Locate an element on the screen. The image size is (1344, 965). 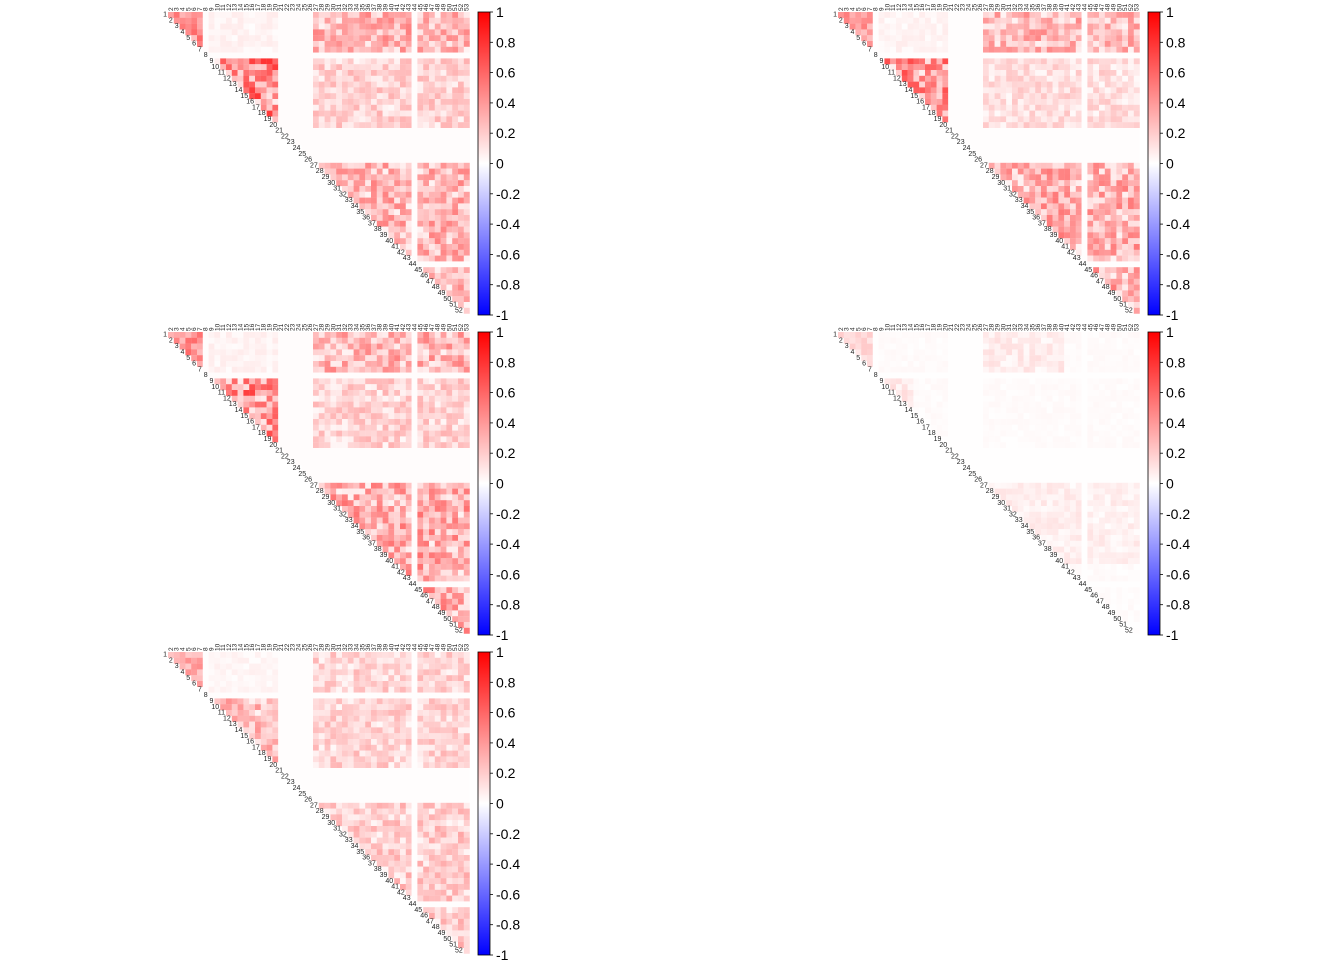
colorbar-tick-label: 0 is located at coordinates (500, 484).